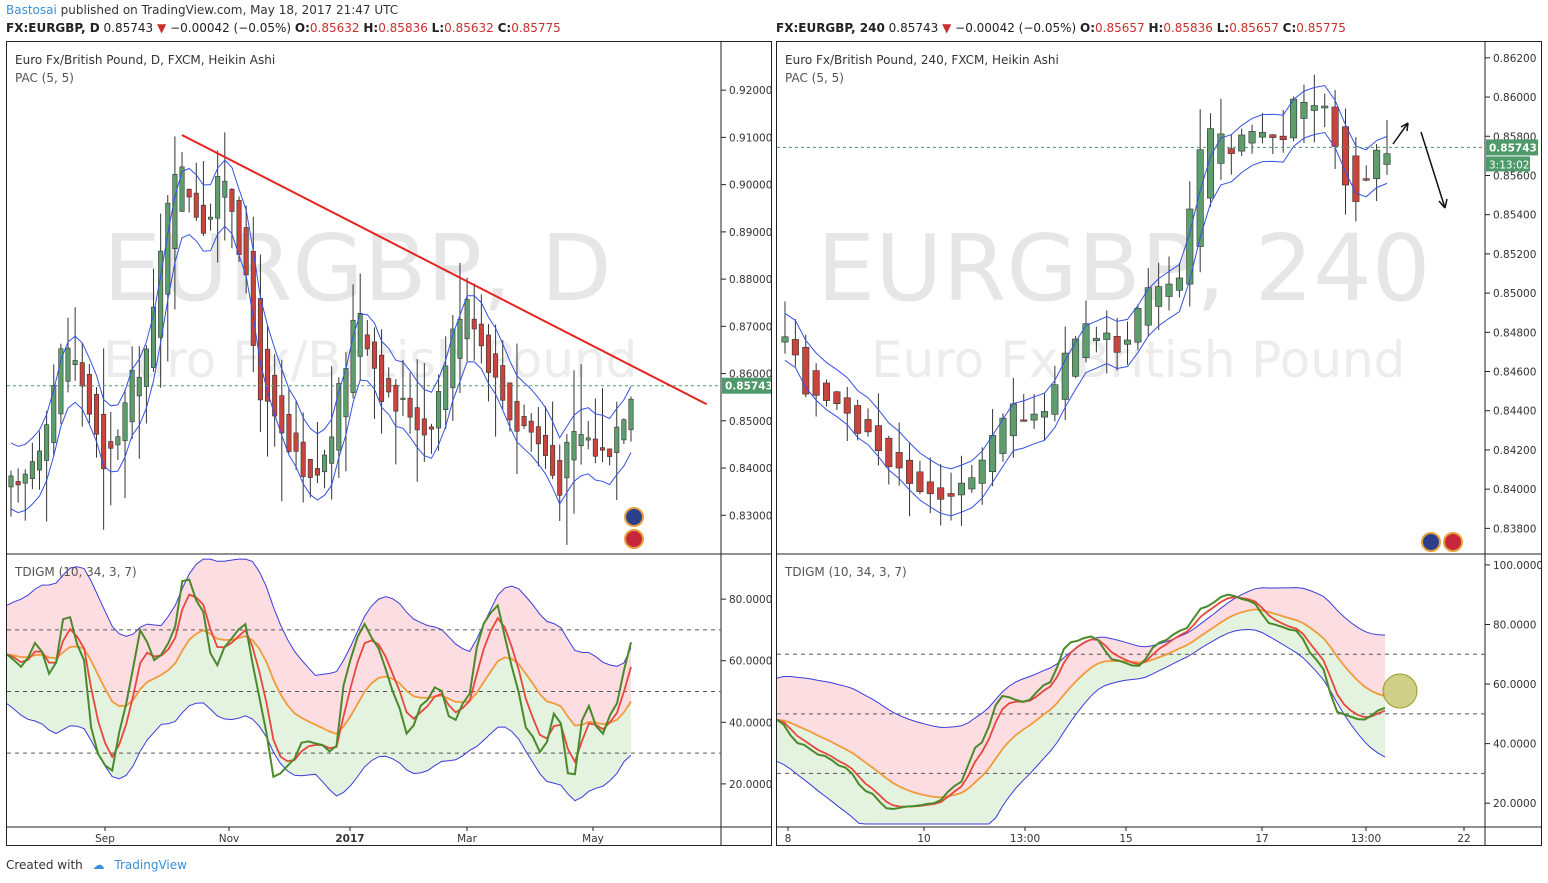 This screenshot has height=883, width=1548. What do you see at coordinates (1514, 529) in the screenshot?
I see `price-tick-label: 0.83800` at bounding box center [1514, 529].